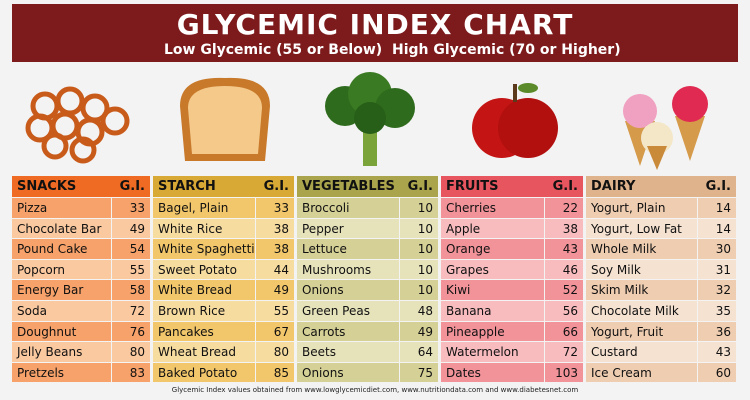 The width and height of the screenshot is (750, 400). Describe the element at coordinates (492, 311) in the screenshot. I see `food-name: Banana` at that location.